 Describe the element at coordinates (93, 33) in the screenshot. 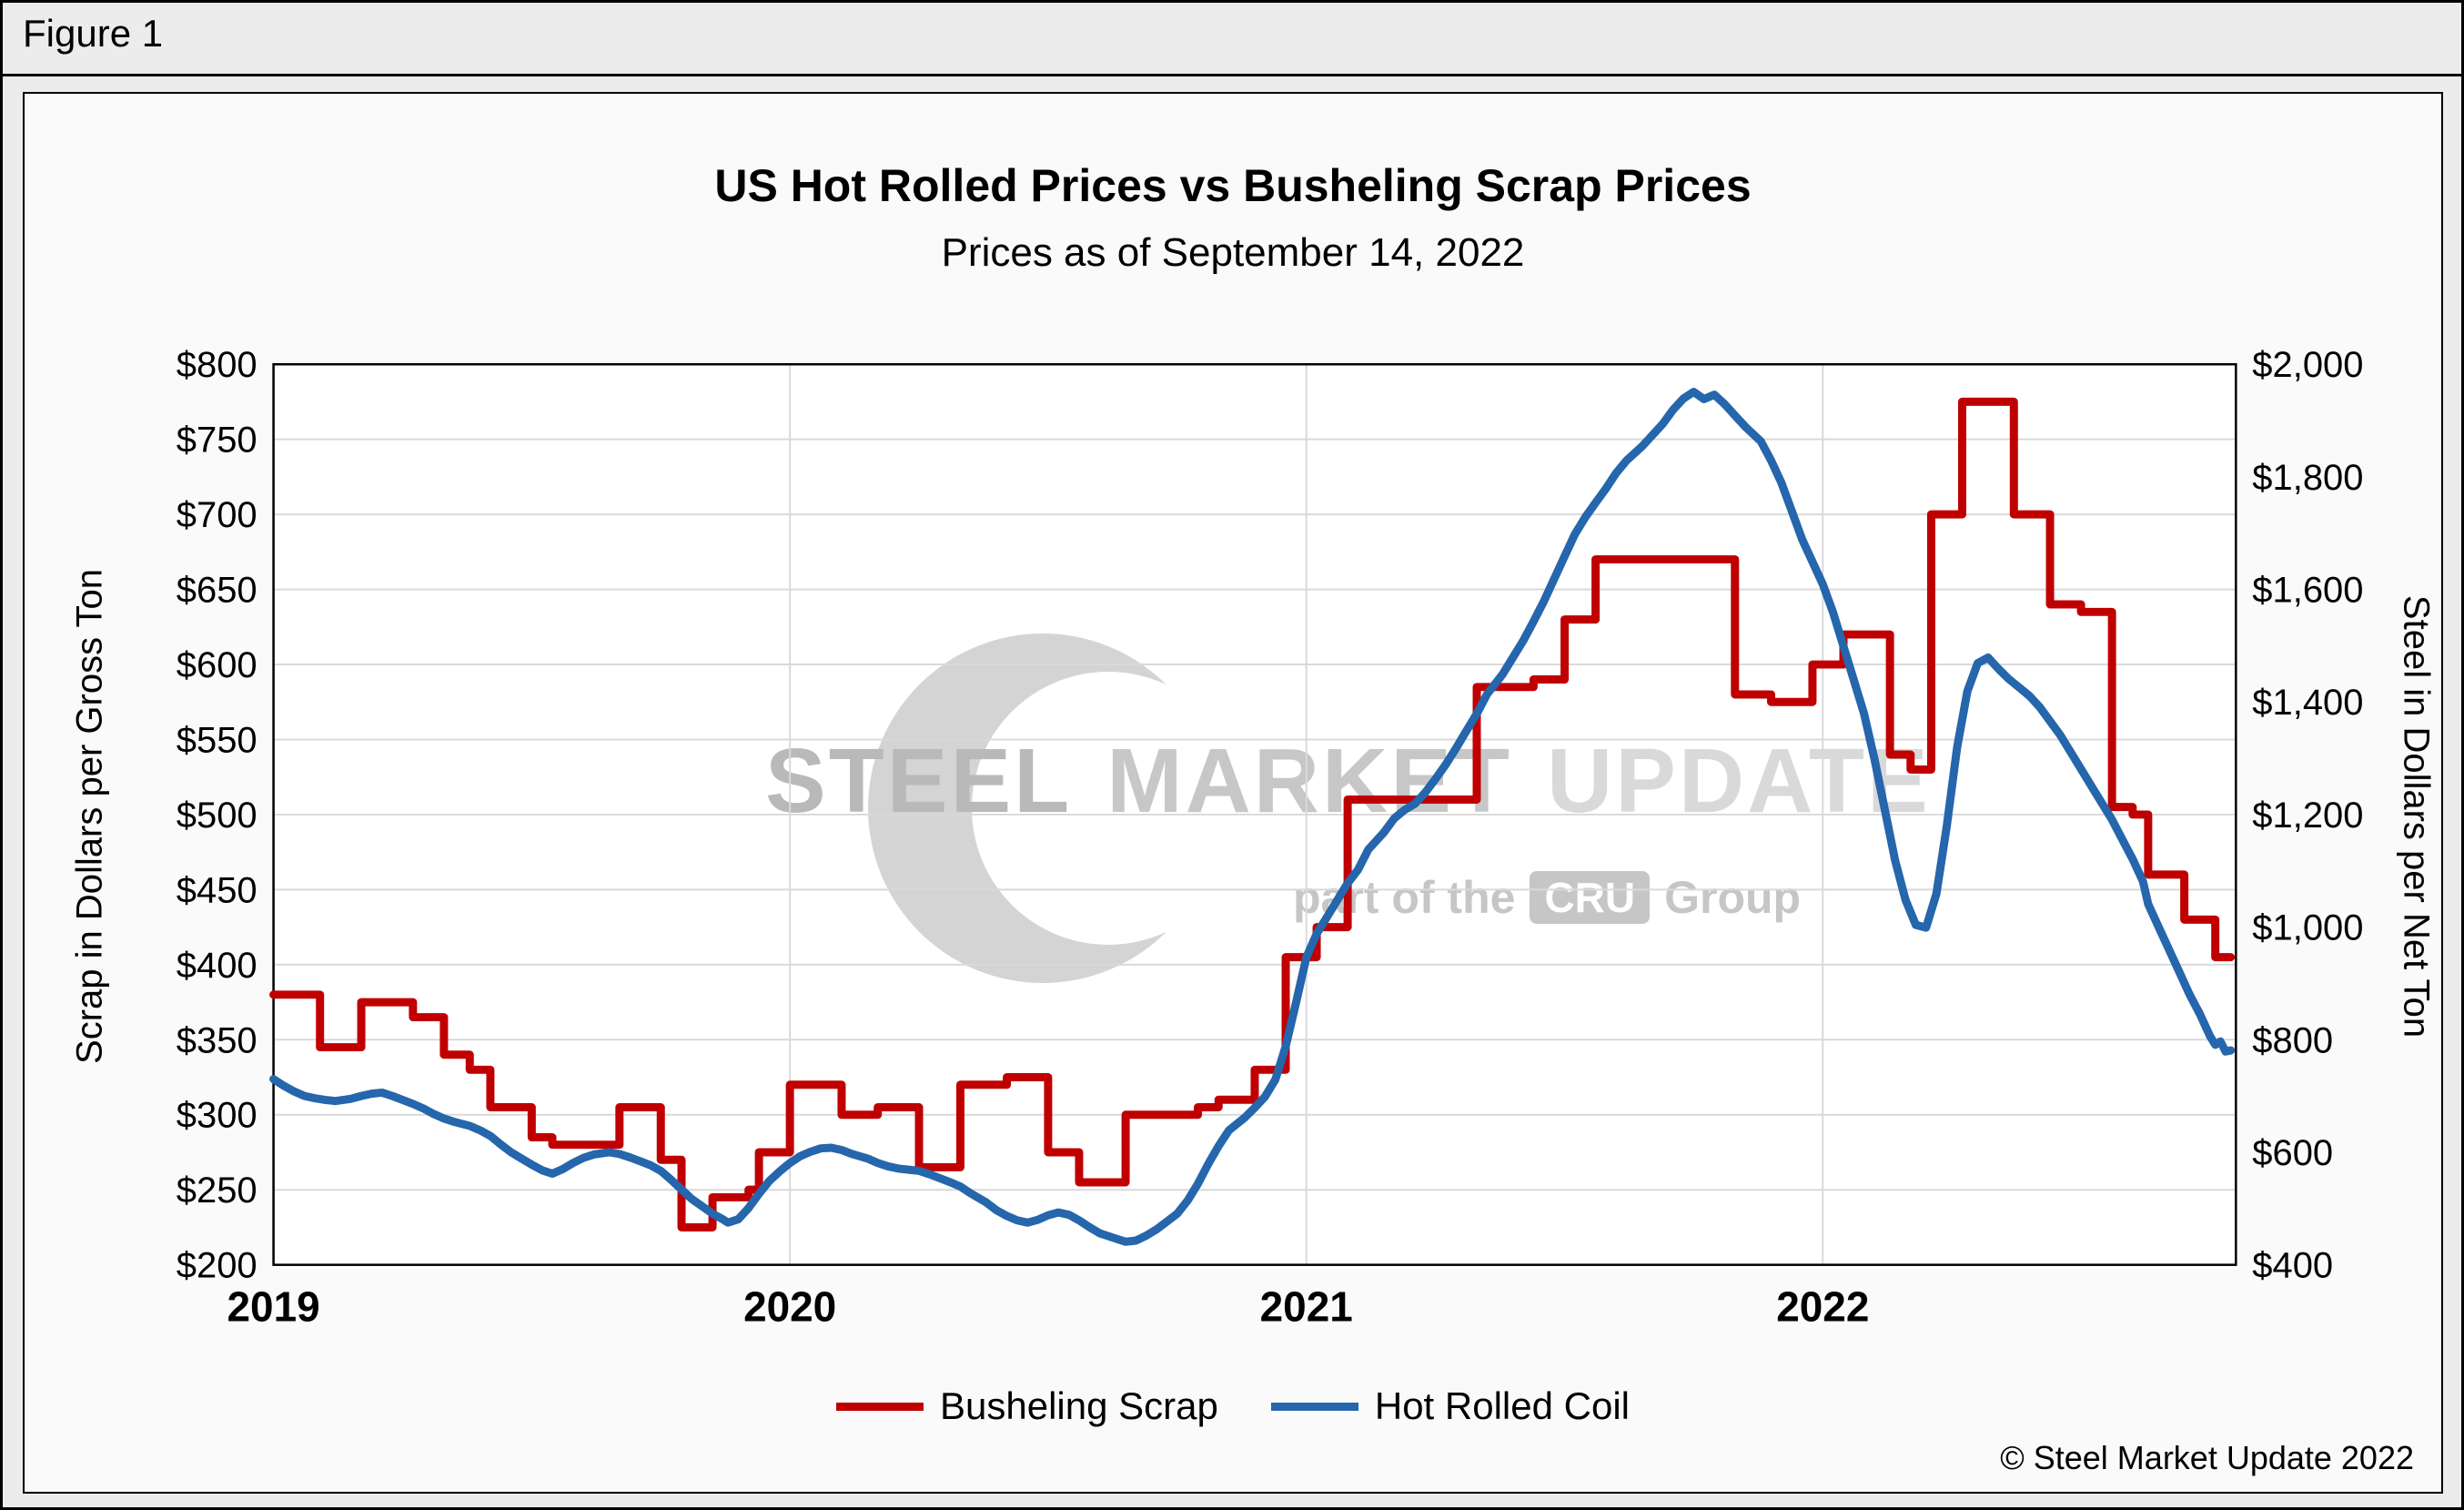

I see `figure-label: Figure 1` at that location.